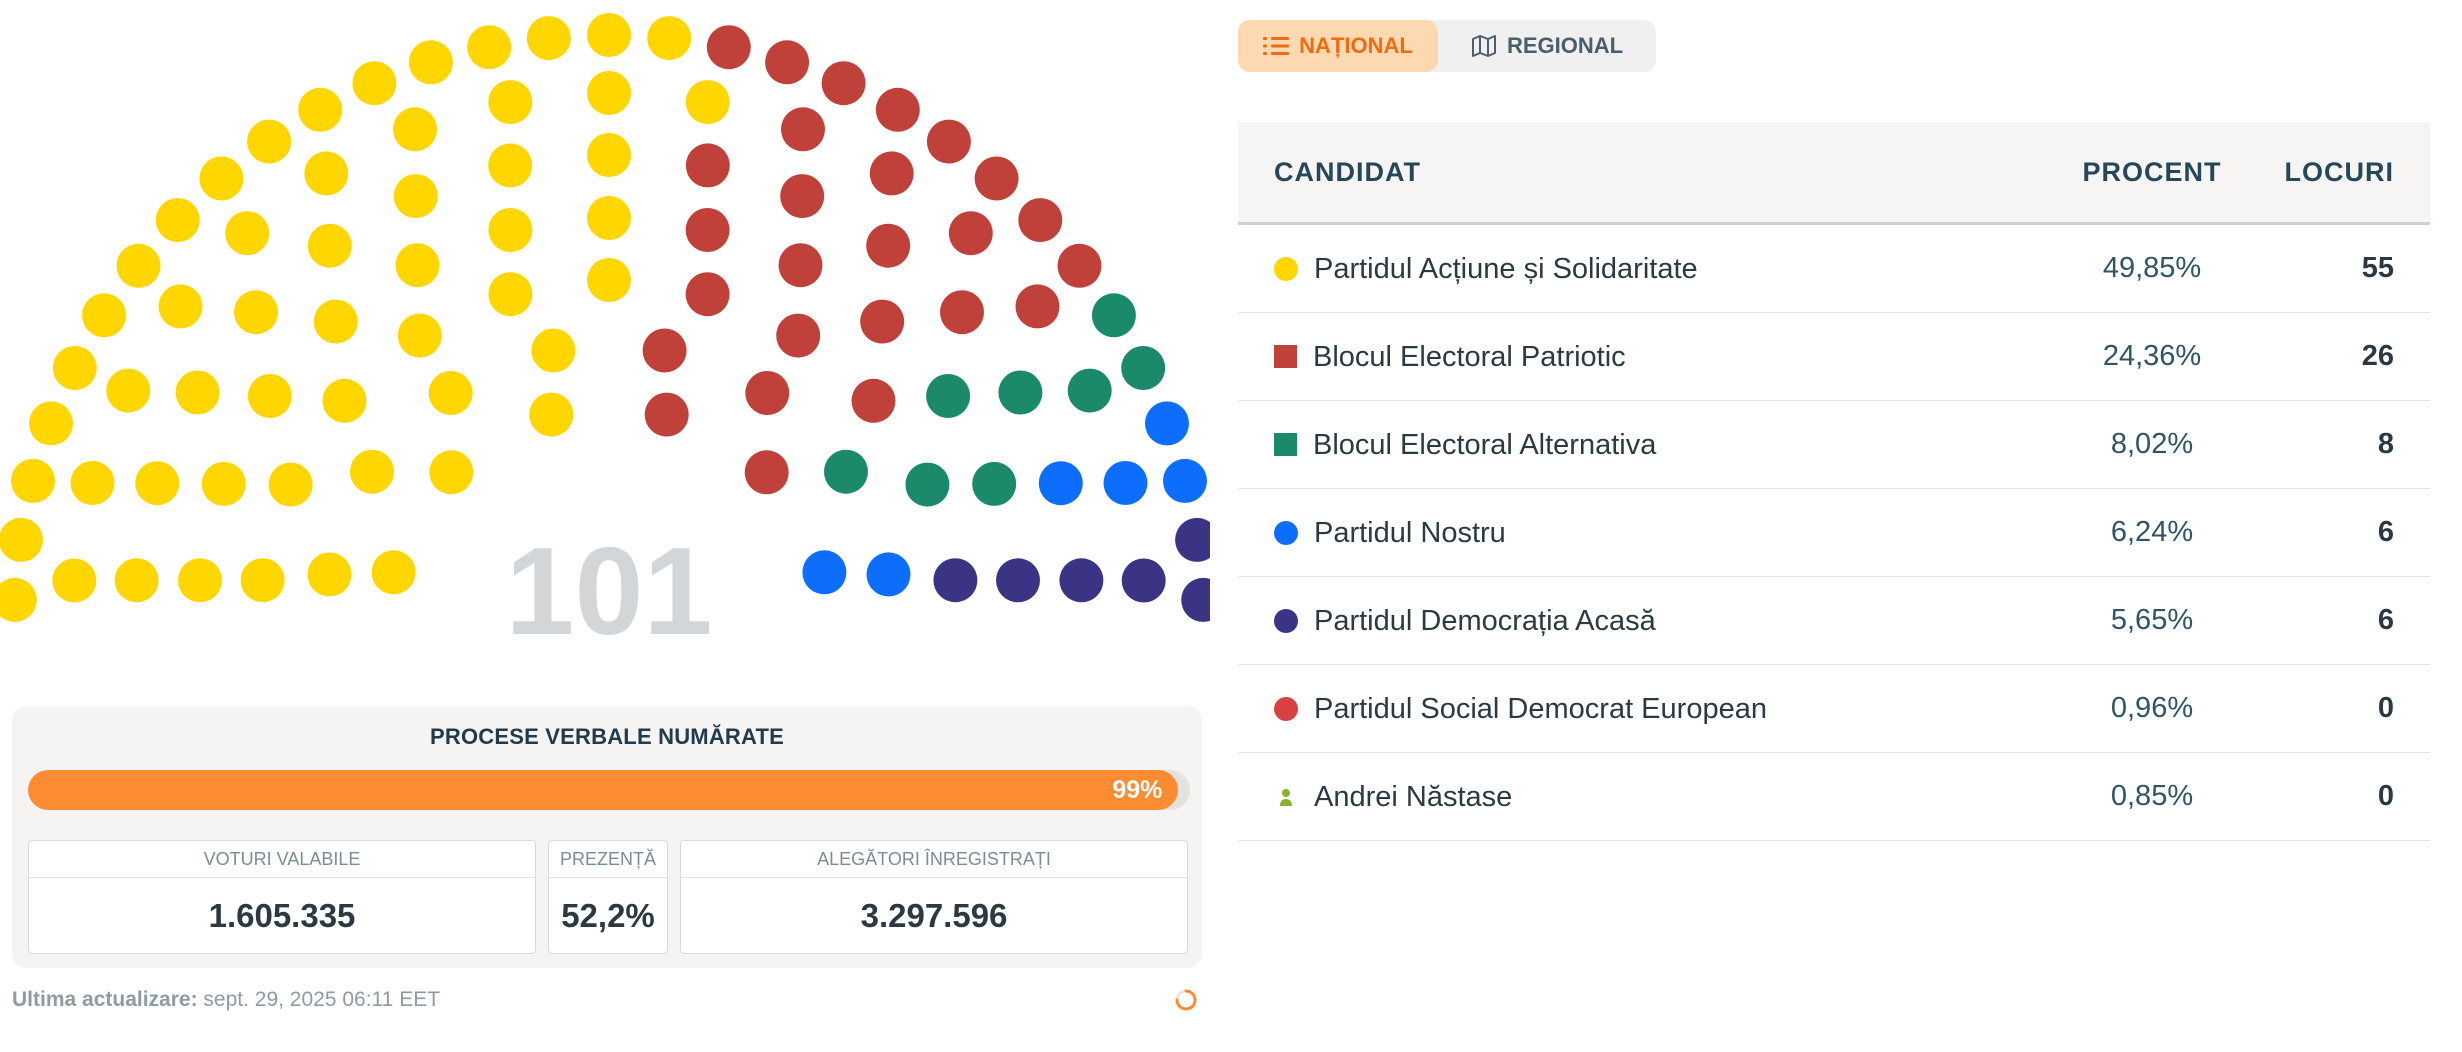  Describe the element at coordinates (934, 859) in the screenshot. I see `registered-voters-label: ALEGĂTORI ÎNREGISTRAȚI` at that location.